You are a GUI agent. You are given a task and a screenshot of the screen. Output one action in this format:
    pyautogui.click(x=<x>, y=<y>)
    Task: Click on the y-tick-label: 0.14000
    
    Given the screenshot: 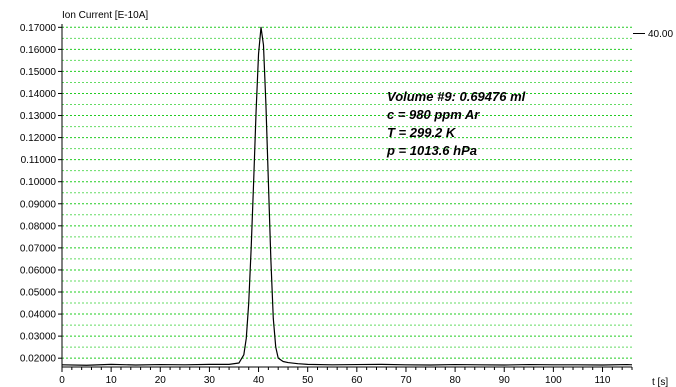 What is the action you would take?
    pyautogui.click(x=38, y=94)
    